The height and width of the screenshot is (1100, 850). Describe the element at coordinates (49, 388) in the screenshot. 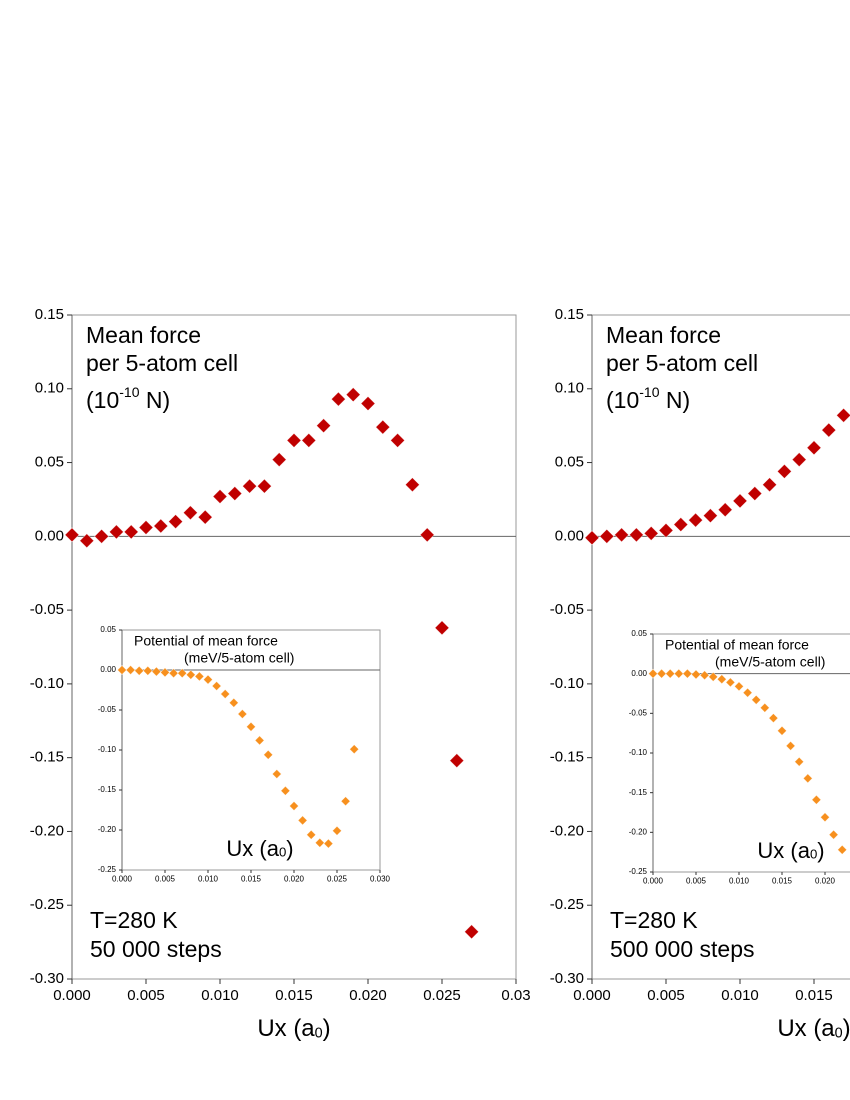

I see `y-tick-label: 0.10` at that location.